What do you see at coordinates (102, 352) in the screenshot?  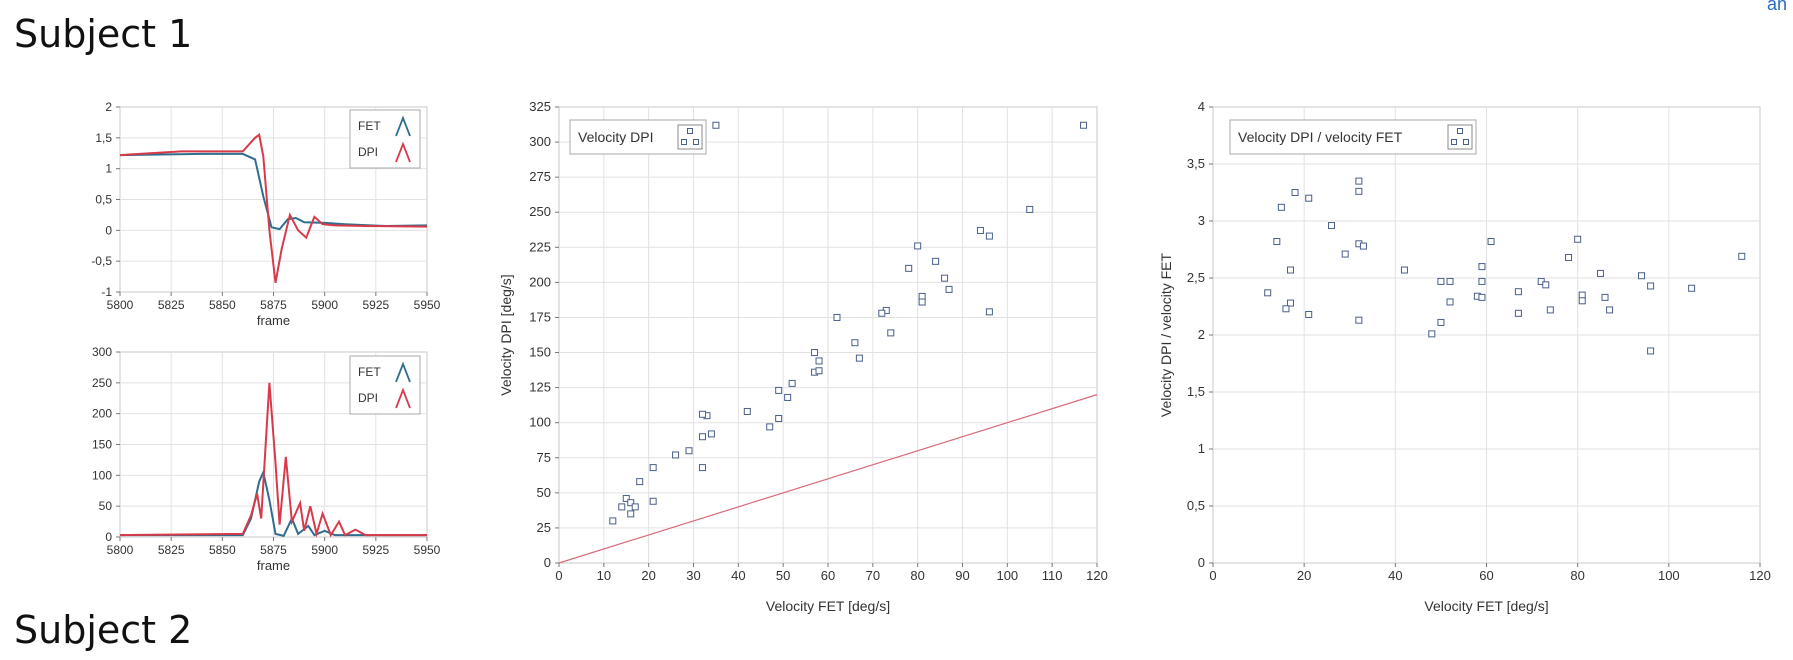 I see `y-tick-label: 300` at bounding box center [102, 352].